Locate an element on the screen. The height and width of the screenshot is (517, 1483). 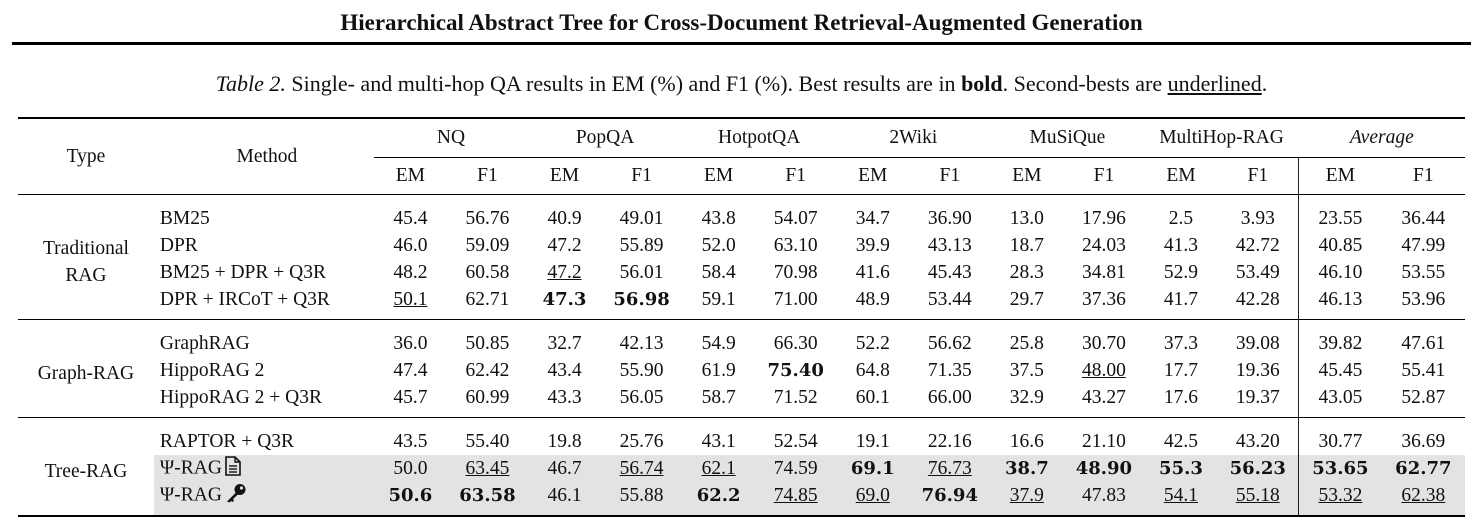
score-cell: 56.05 is located at coordinates (641, 401).